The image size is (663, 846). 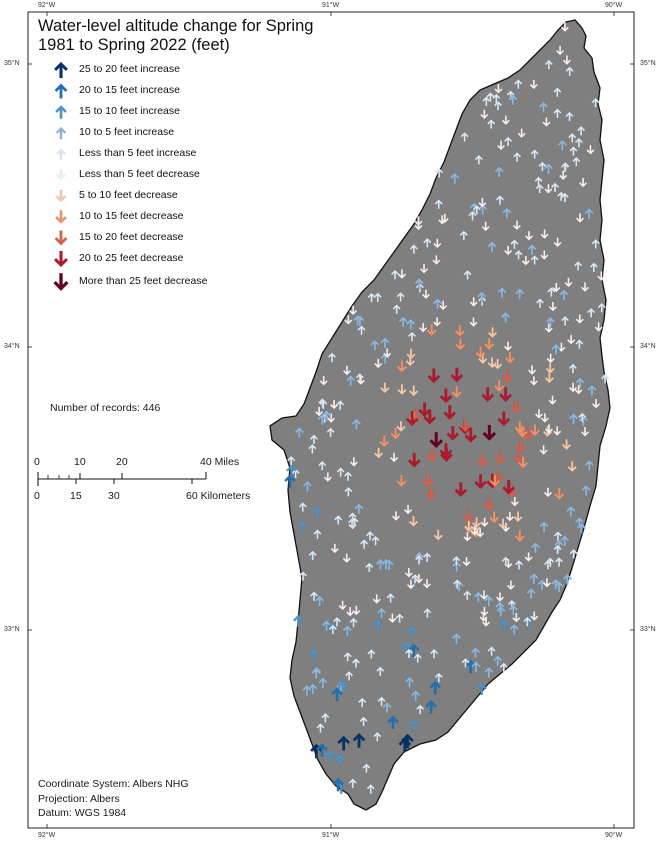 What do you see at coordinates (176, 26) in the screenshot?
I see `map-title-line-1: Water-level altitude change for Spring` at bounding box center [176, 26].